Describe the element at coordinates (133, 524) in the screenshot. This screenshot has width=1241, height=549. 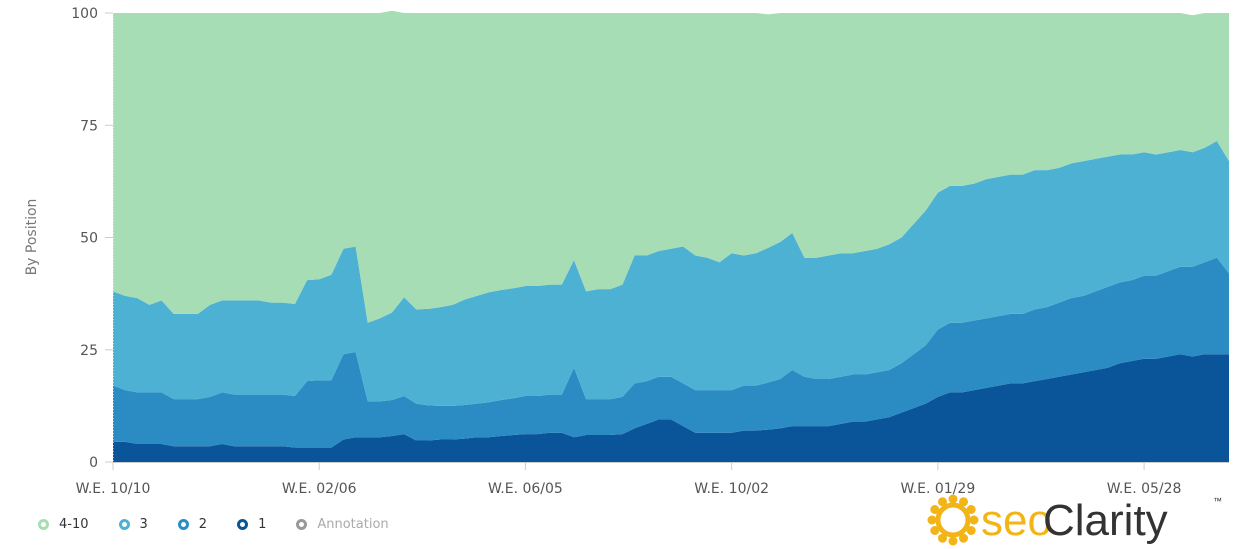
I see `legend-item-3: 3` at that location.